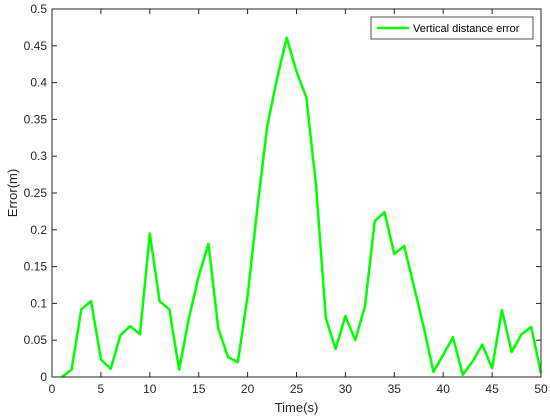  I want to click on y-axis-label: Error(m), so click(12, 193).